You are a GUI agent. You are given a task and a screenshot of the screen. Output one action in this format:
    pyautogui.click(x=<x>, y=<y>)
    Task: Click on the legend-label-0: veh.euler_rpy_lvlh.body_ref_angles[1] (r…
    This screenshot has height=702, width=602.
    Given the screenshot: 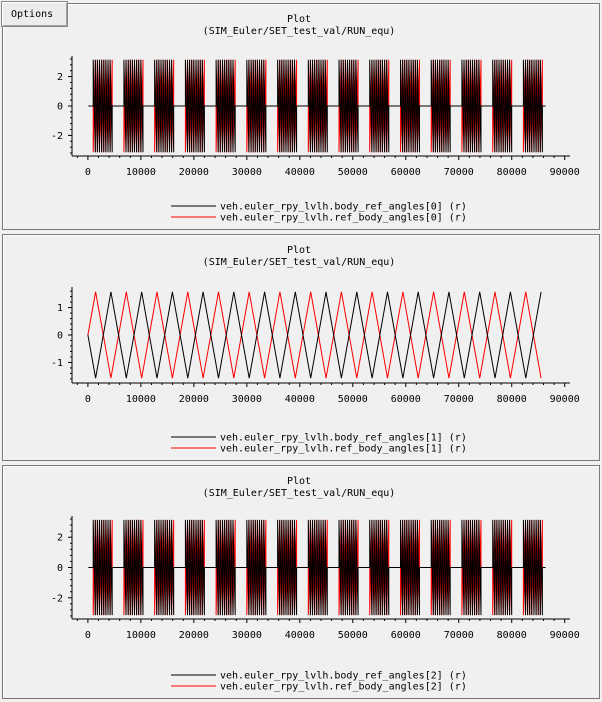 What is the action you would take?
    pyautogui.click(x=343, y=438)
    